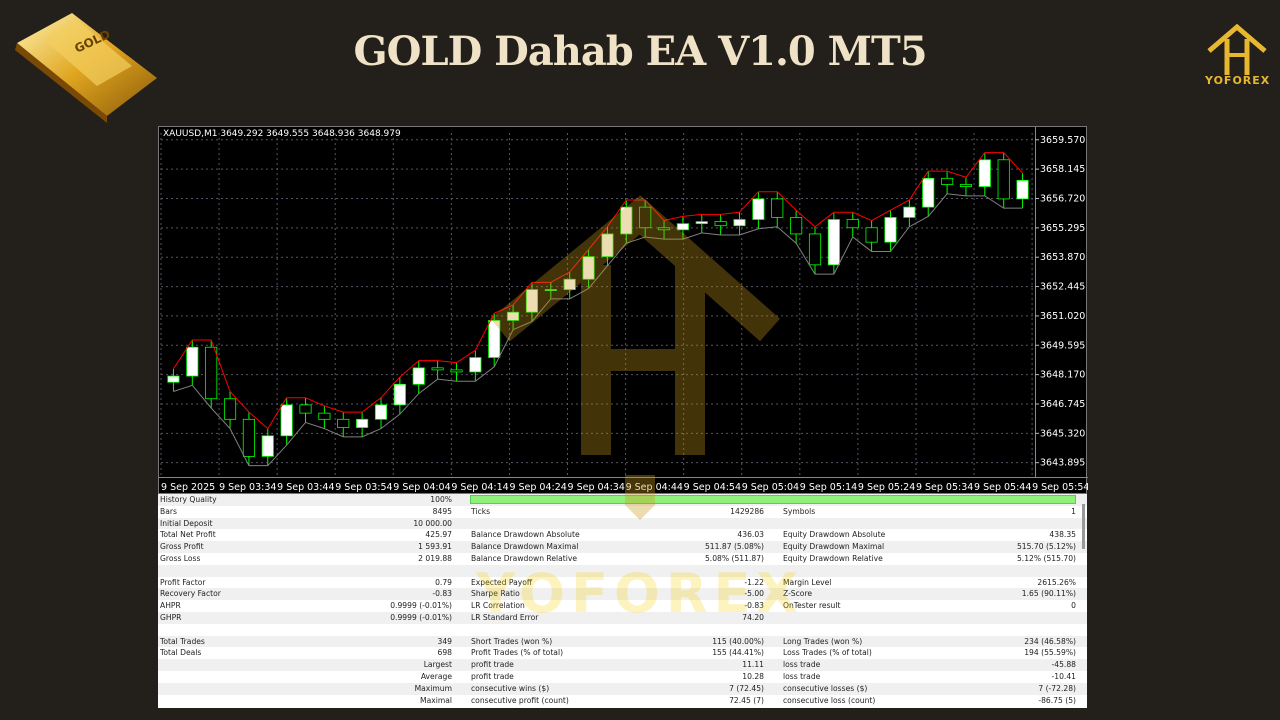 The image size is (1280, 720). Describe the element at coordinates (834, 547) in the screenshot. I see `report-label: Equity Drawdown Maximal` at that location.